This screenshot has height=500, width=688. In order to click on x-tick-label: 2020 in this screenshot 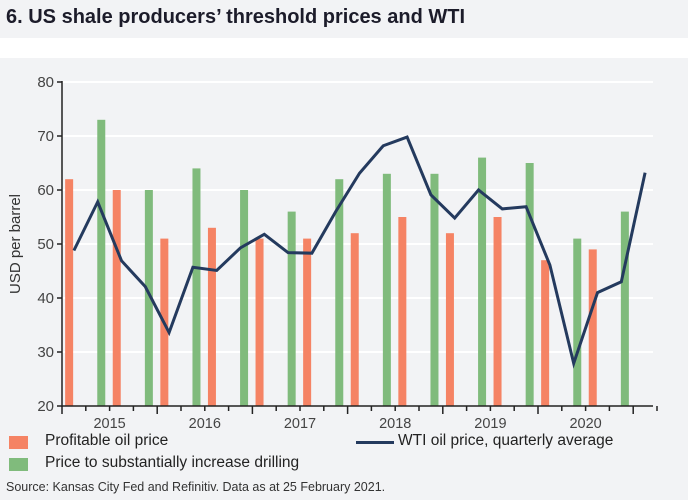, I will do `click(585, 424)`.